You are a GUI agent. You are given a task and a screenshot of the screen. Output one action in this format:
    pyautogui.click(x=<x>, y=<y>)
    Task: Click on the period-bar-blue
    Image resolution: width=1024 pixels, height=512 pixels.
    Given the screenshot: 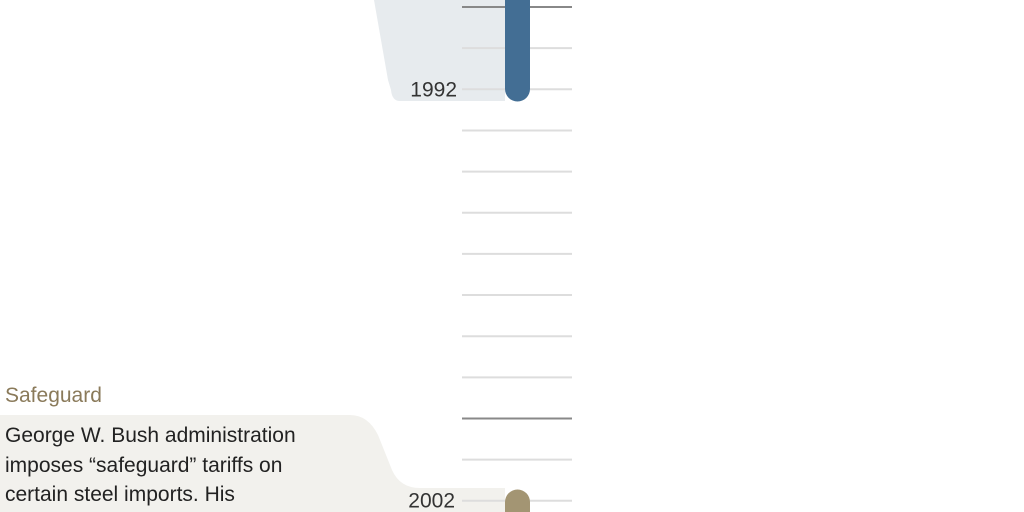 What is the action you would take?
    pyautogui.click(x=517, y=51)
    